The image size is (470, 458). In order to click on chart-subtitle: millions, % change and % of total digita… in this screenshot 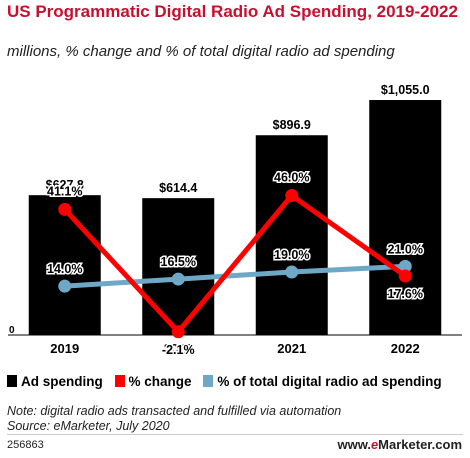, I will do `click(201, 51)`.